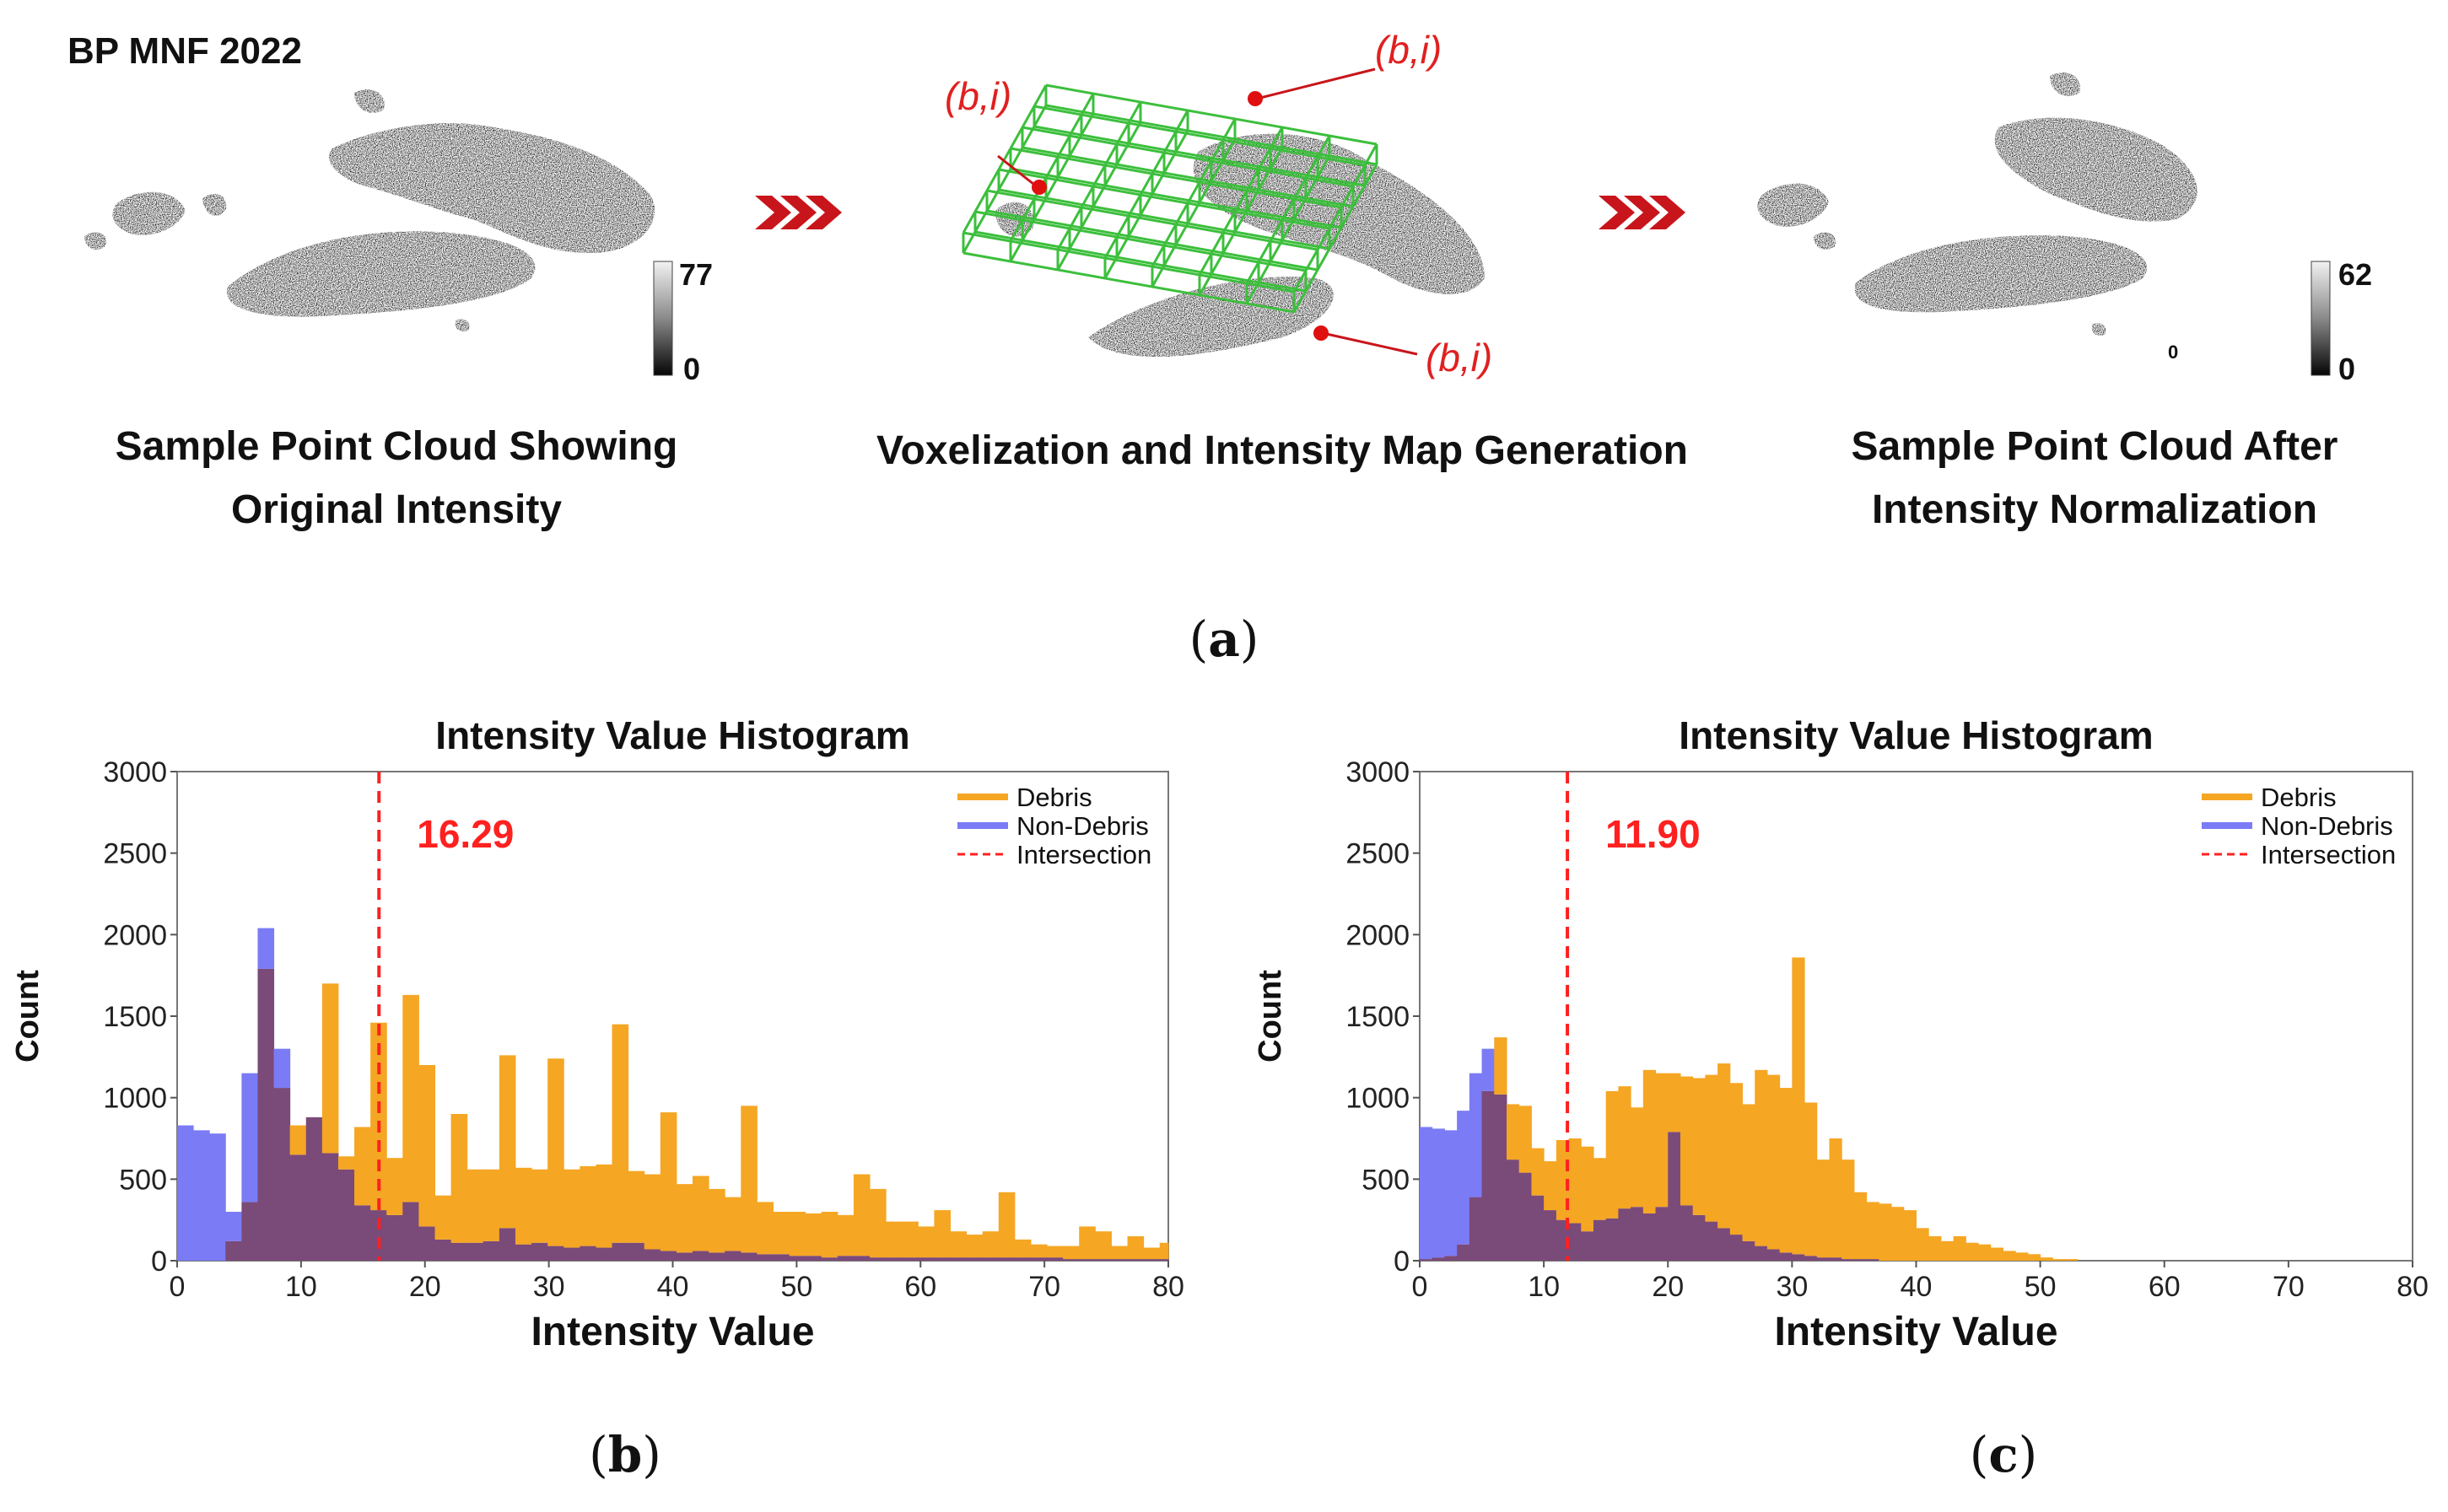  Describe the element at coordinates (1402, 1262) in the screenshot. I see `y-tick-label: 0` at that location.